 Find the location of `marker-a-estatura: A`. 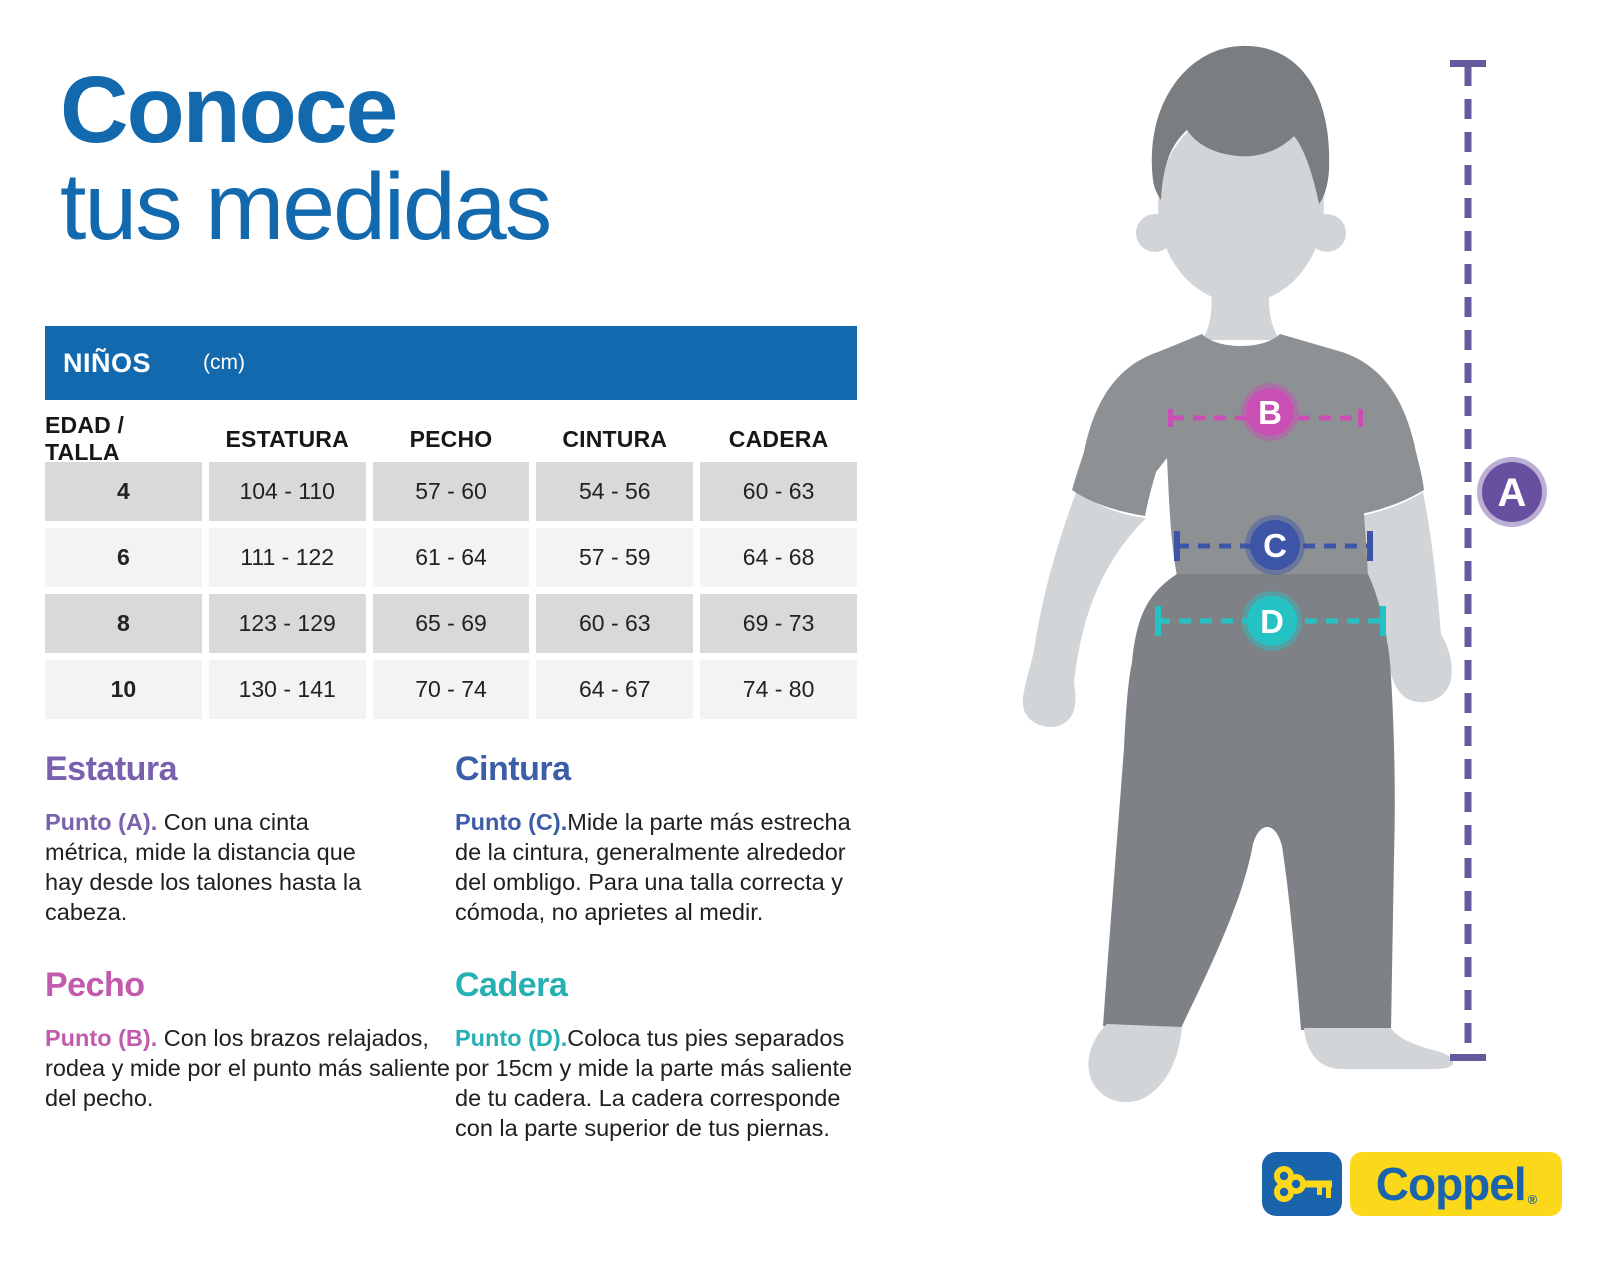

marker-a-estatura: A is located at coordinates (1498, 560).